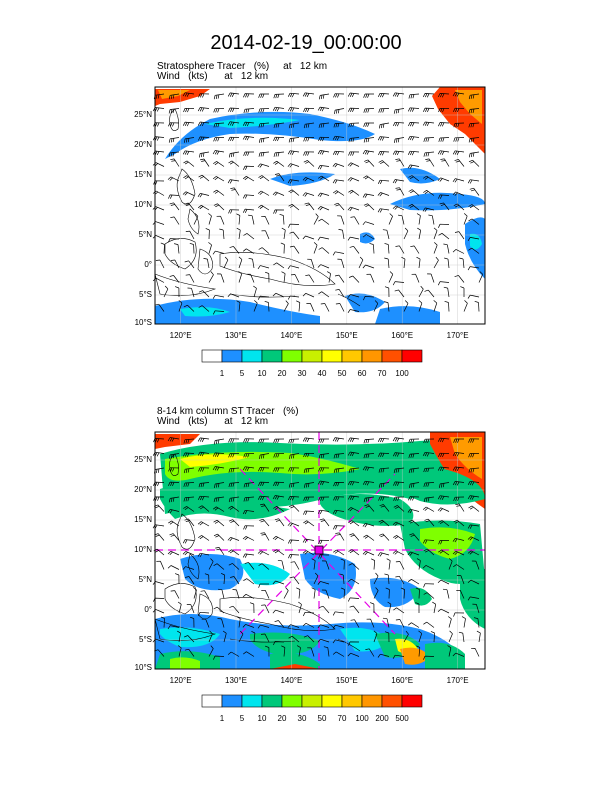 This screenshot has width=612, height=792. What do you see at coordinates (322, 718) in the screenshot?
I see `panel2-colorbar-label-50: 50` at bounding box center [322, 718].